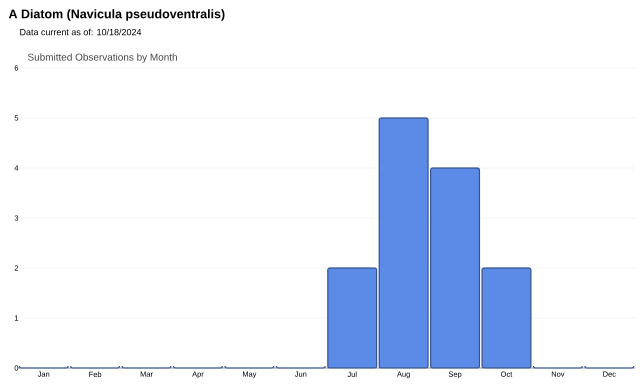  I want to click on text: Submitted Observations by Month, so click(102, 58).